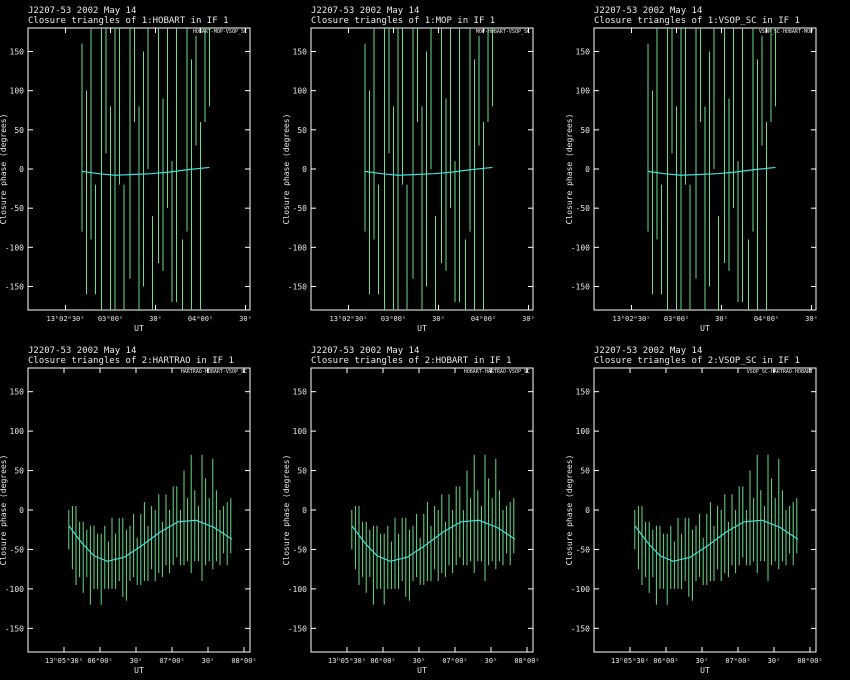 The width and height of the screenshot is (850, 680). I want to click on panel-subtitle: Closure triangles of 2:VSOP_SC in IF 1, so click(697, 361).